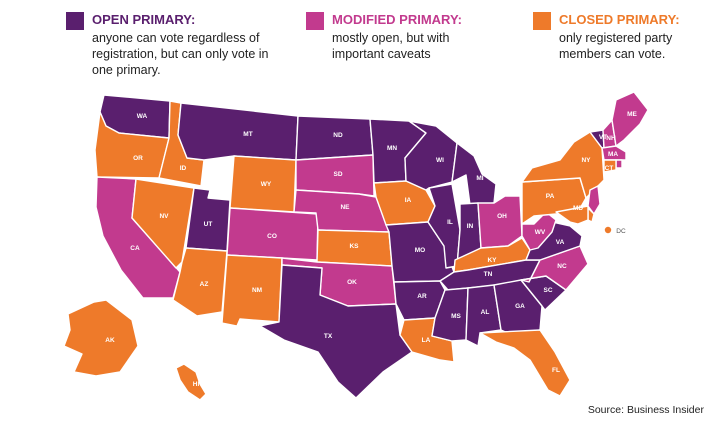  Describe the element at coordinates (337, 174) in the screenshot. I see `state-label-sd: SD` at that location.